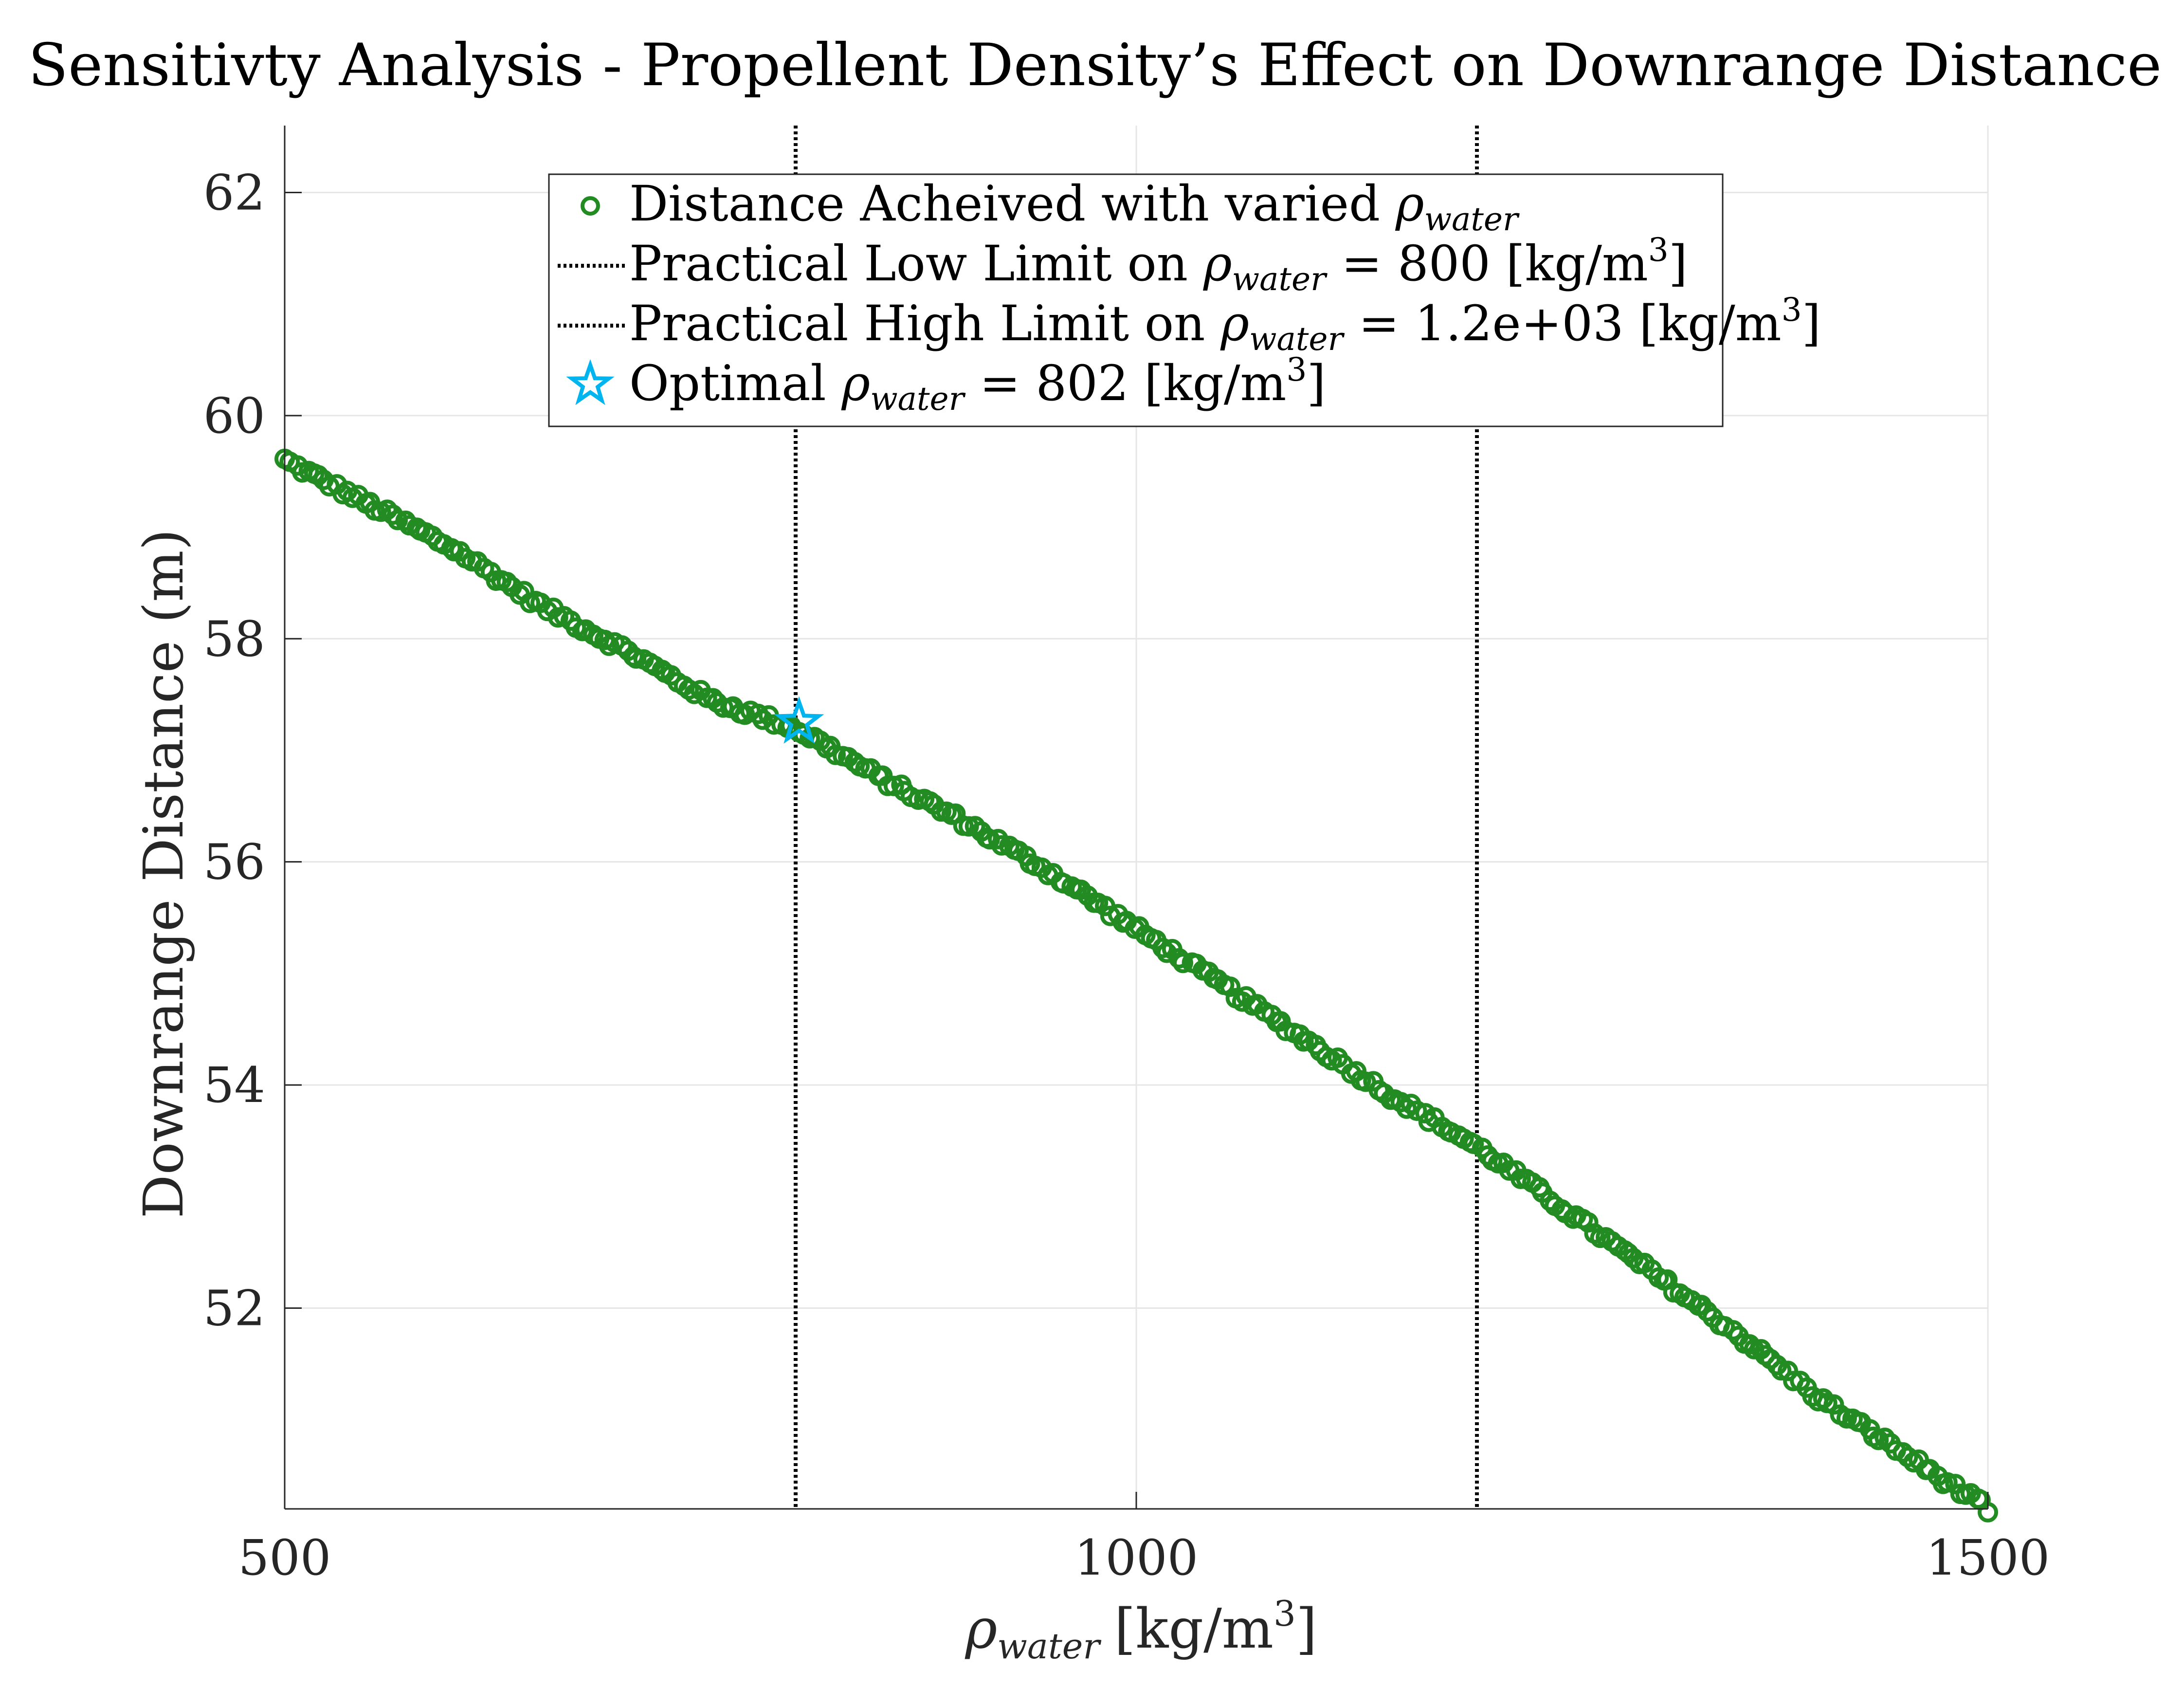 The width and height of the screenshot is (2184, 1688). Describe the element at coordinates (234, 638) in the screenshot. I see `y-tick-label: 58` at that location.